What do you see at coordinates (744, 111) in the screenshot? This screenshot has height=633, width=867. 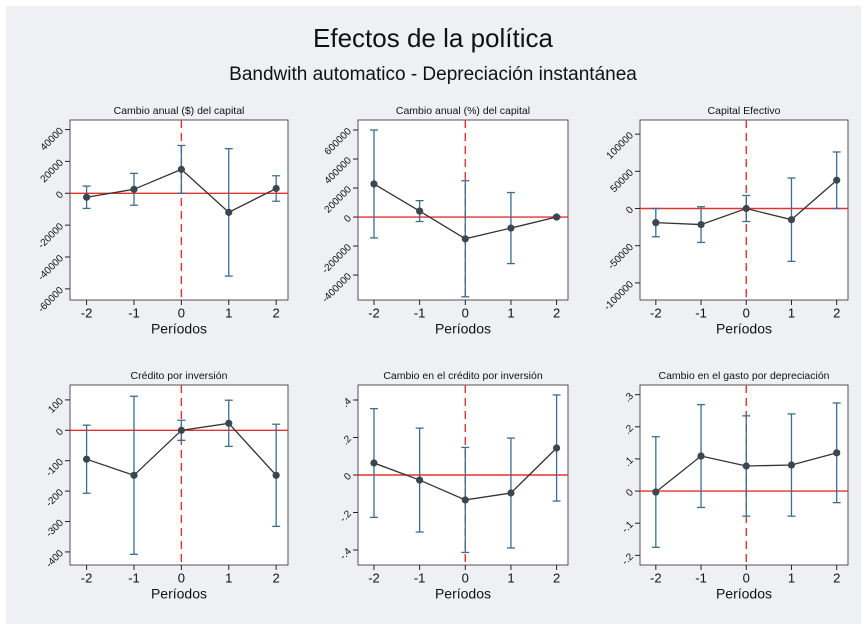 I see `panel-title: Capital Efectivo` at bounding box center [744, 111].